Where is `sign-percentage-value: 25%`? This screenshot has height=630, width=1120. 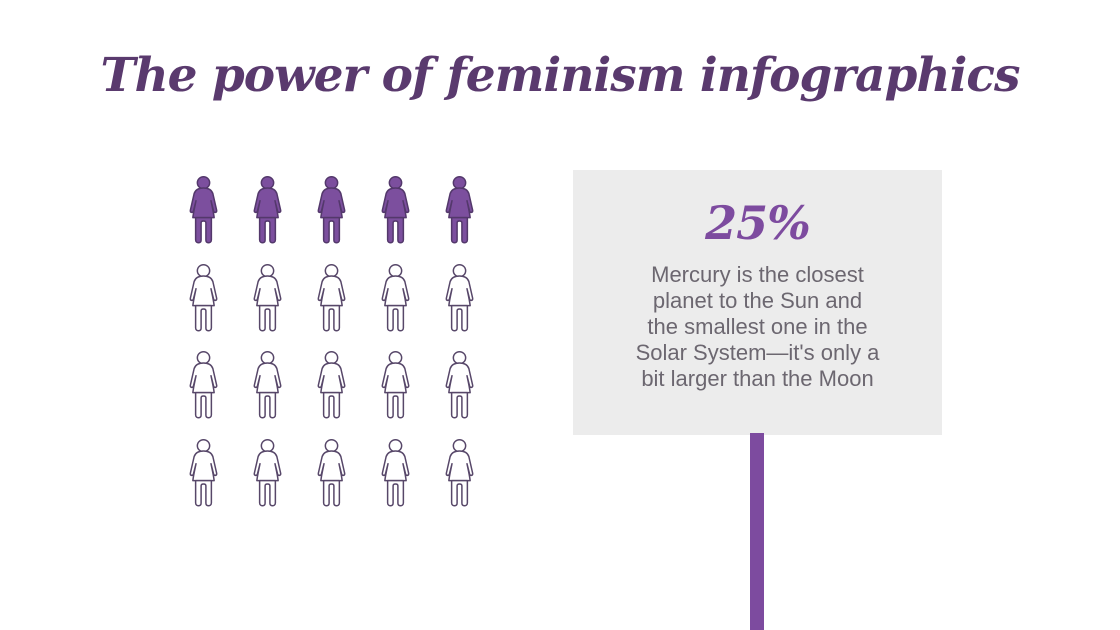 sign-percentage-value: 25% is located at coordinates (758, 223).